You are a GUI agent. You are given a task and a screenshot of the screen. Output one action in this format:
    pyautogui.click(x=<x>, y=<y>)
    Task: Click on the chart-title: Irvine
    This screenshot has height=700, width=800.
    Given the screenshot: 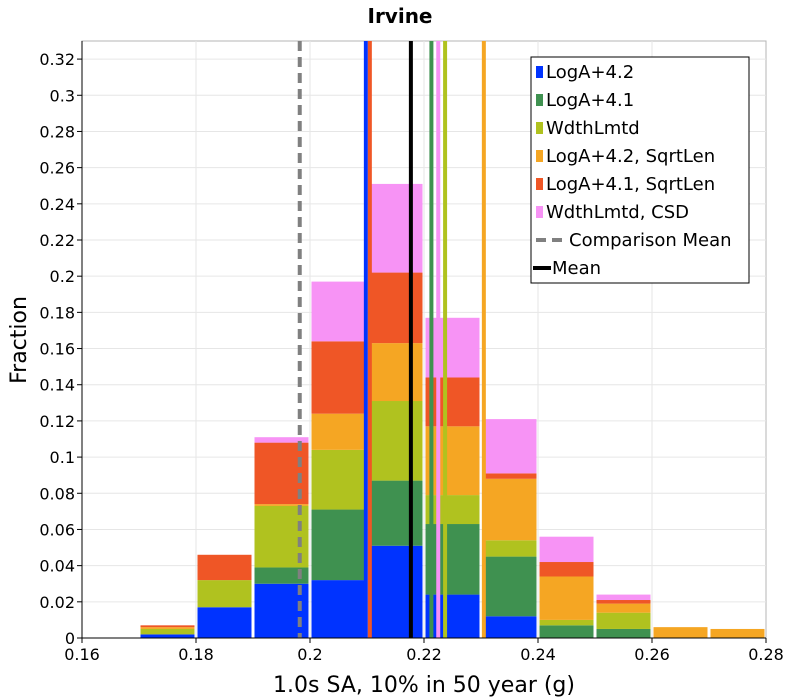 What is the action you would take?
    pyautogui.click(x=400, y=16)
    